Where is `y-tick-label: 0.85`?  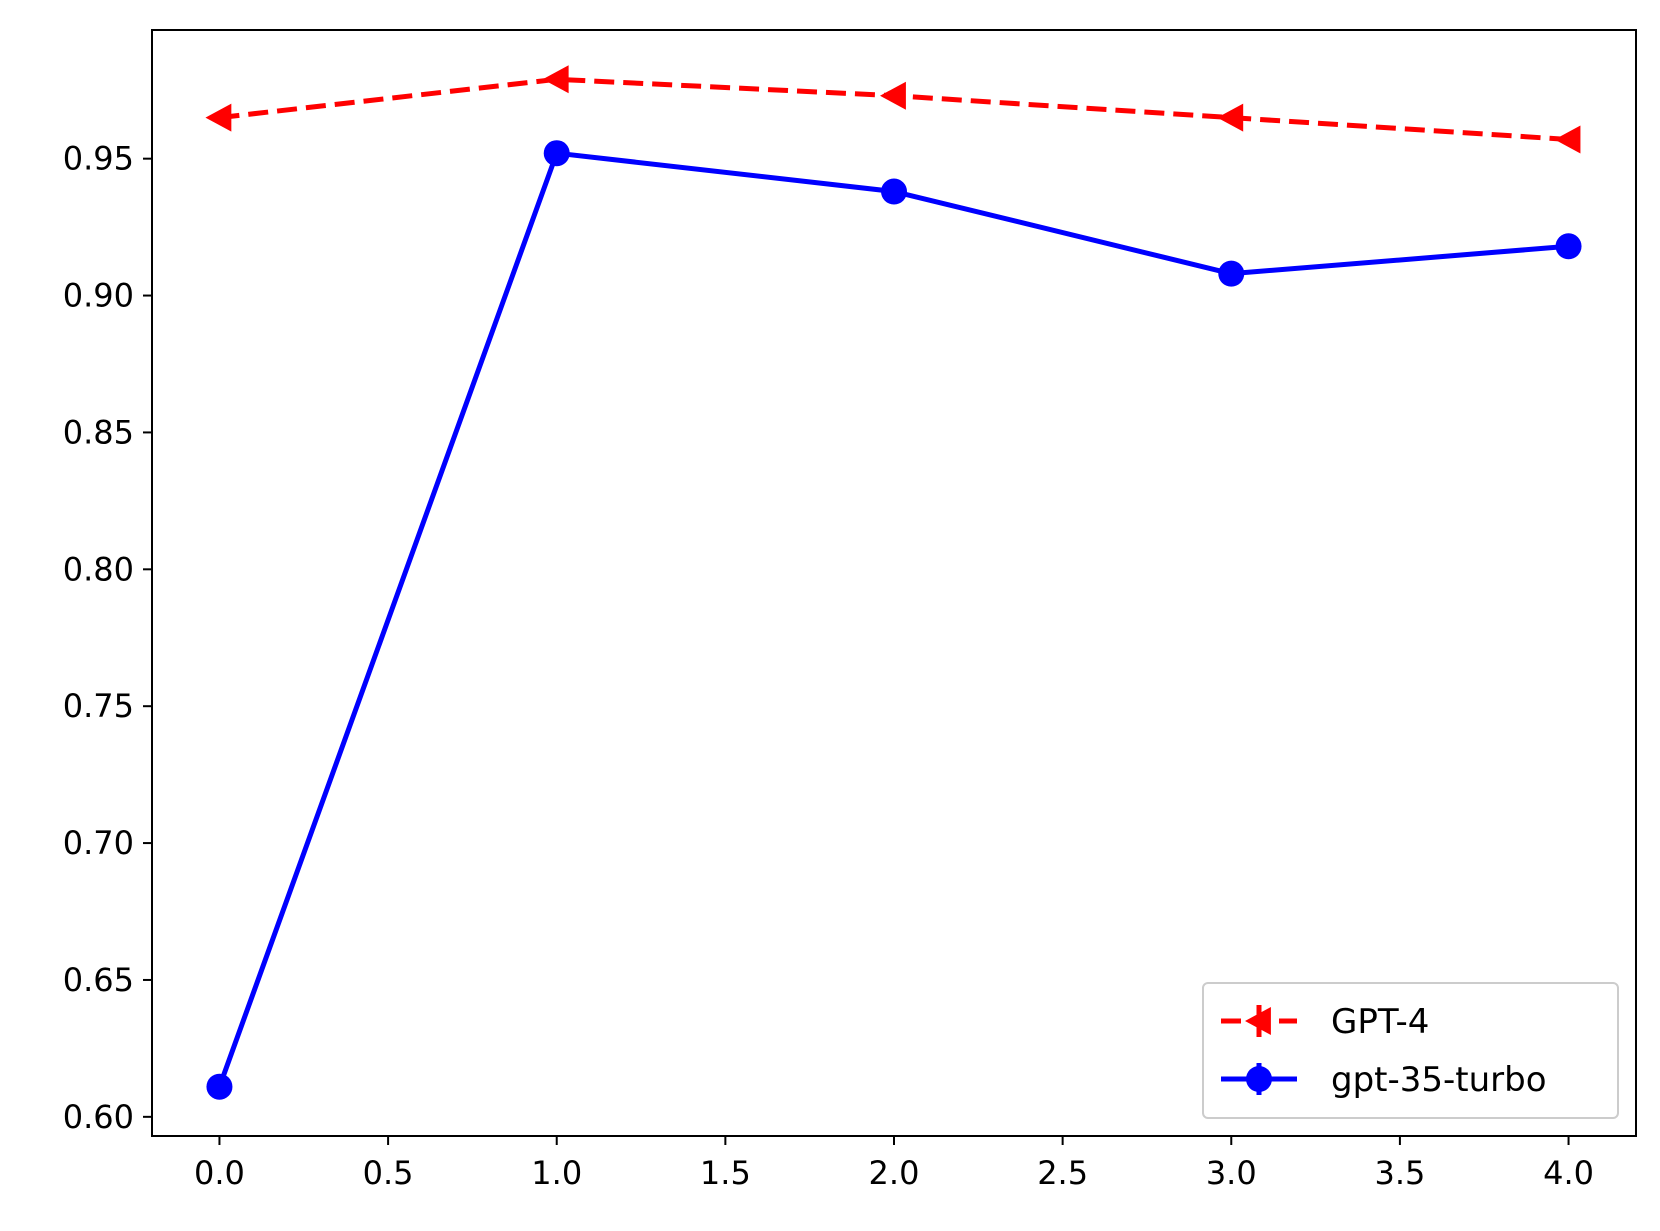 y-tick-label: 0.85 is located at coordinates (98, 432).